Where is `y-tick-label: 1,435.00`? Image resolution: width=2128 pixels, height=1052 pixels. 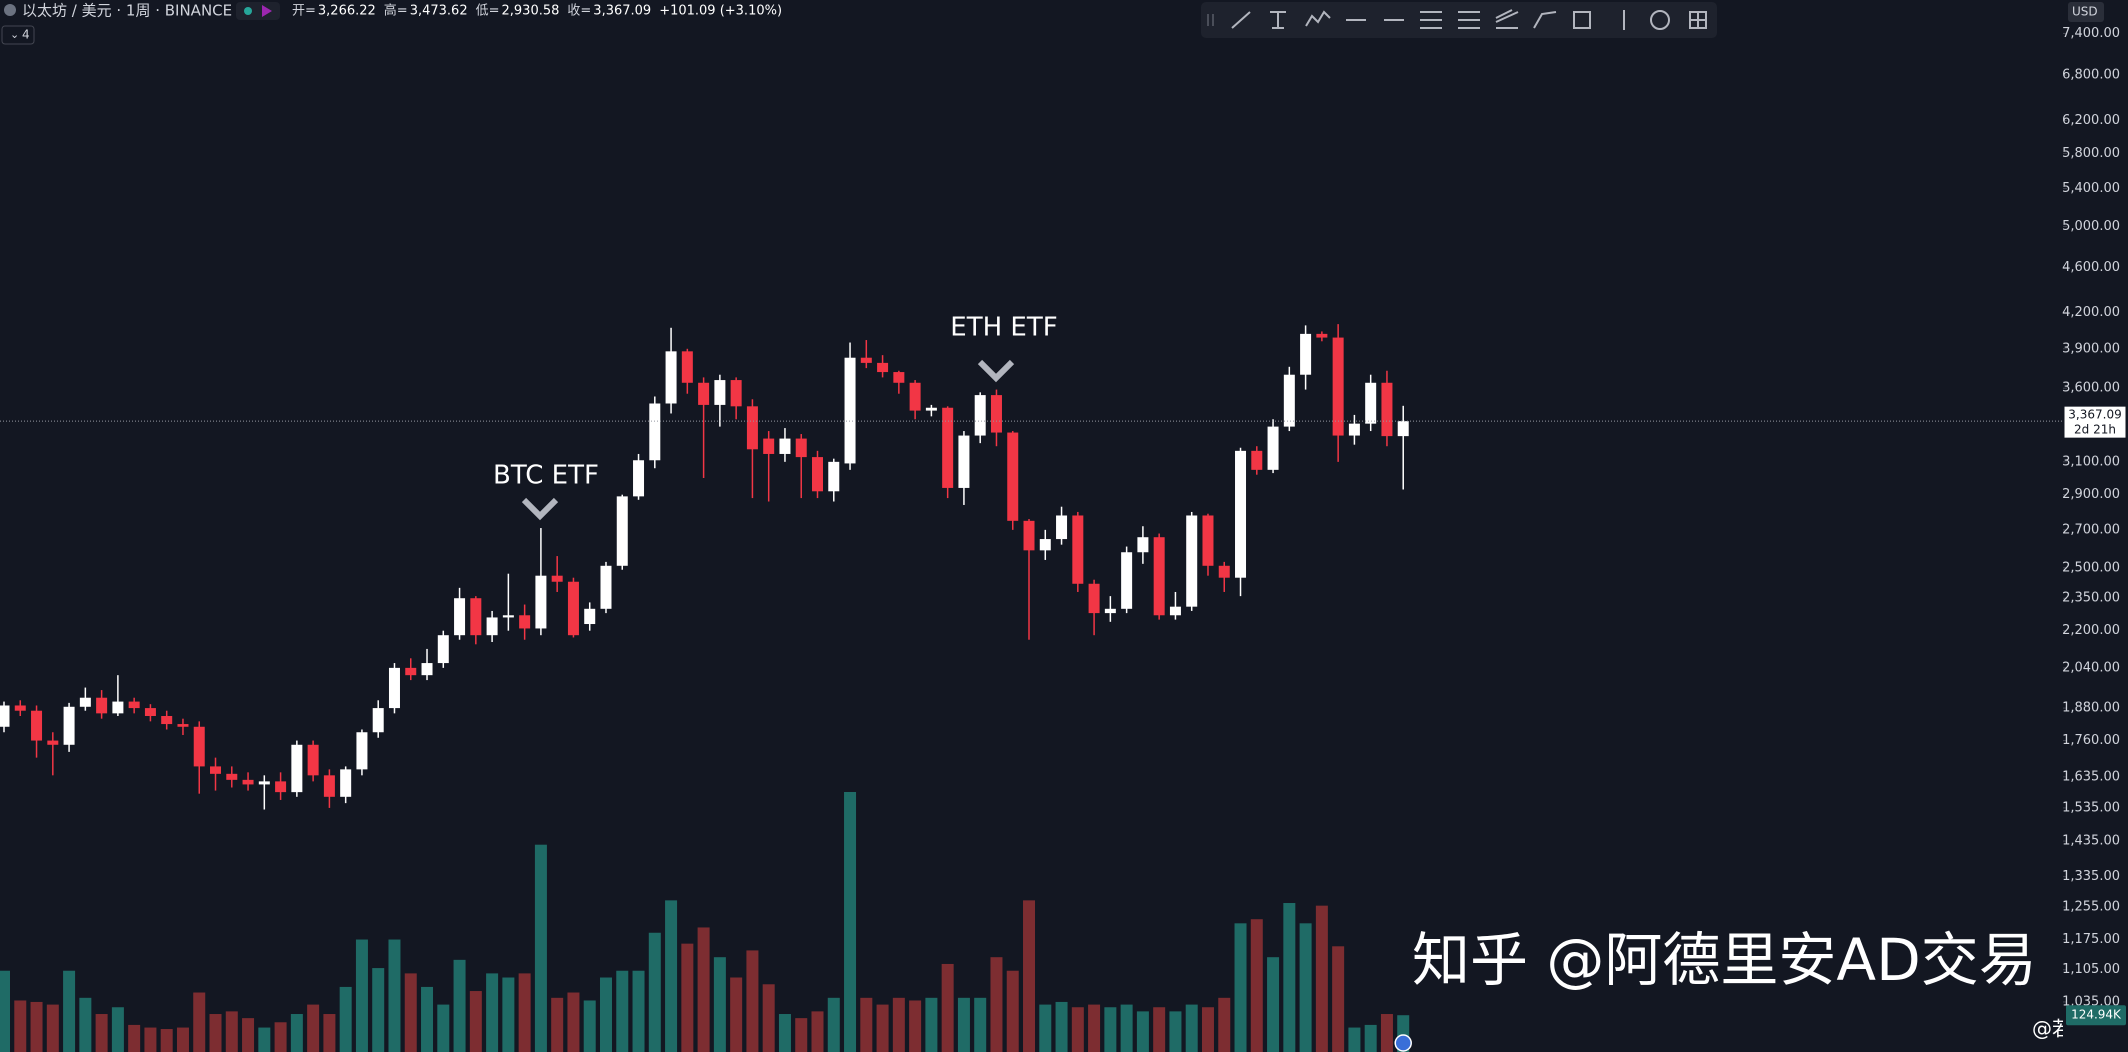
y-tick-label: 1,435.00 is located at coordinates (2091, 841).